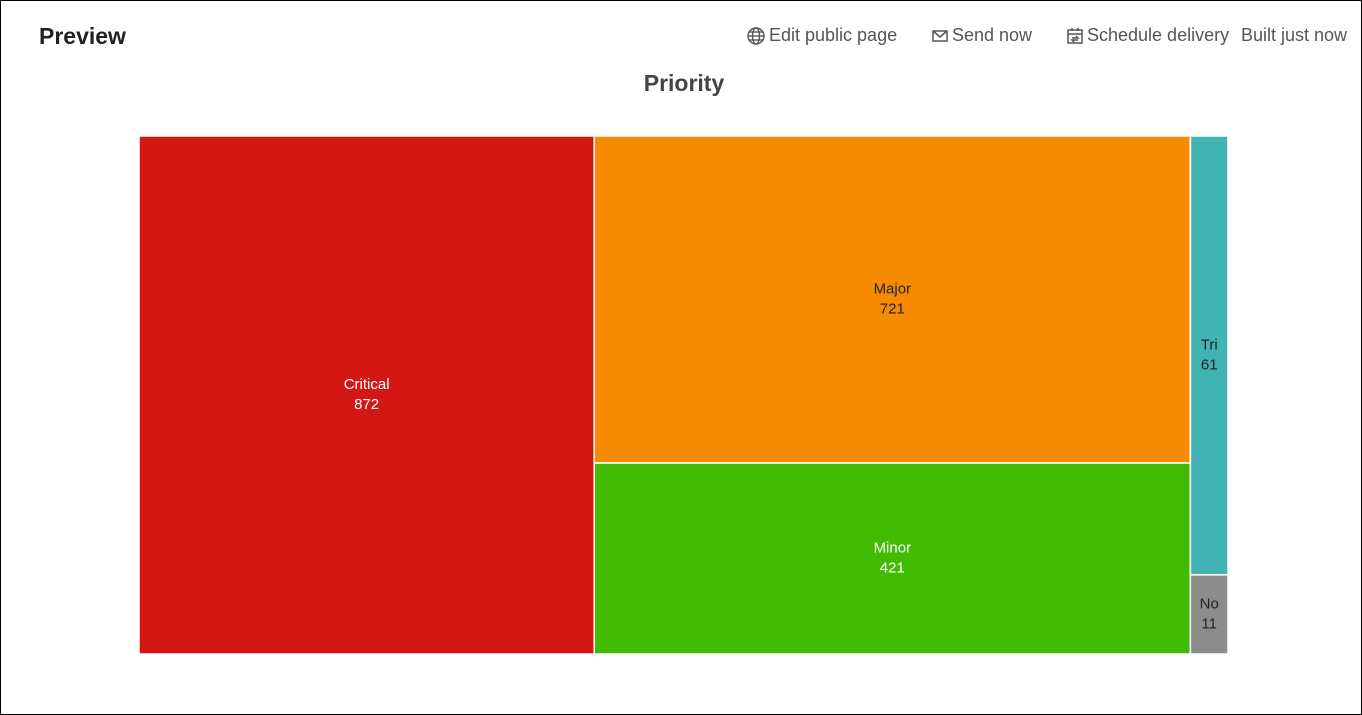 Image resolution: width=1362 pixels, height=715 pixels. I want to click on cell-value: 11, so click(1209, 623).